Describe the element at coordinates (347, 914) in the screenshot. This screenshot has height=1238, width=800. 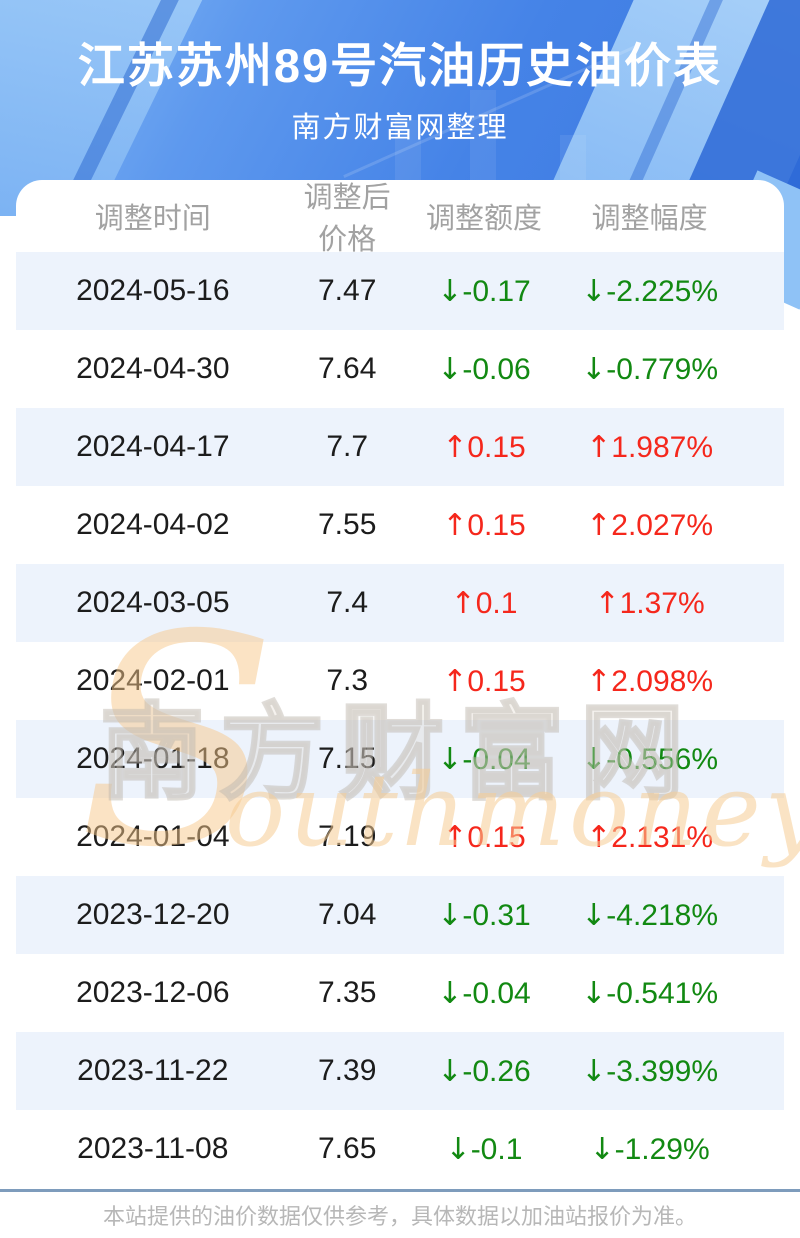
I see `cell-adjusted-price: 7.04` at that location.